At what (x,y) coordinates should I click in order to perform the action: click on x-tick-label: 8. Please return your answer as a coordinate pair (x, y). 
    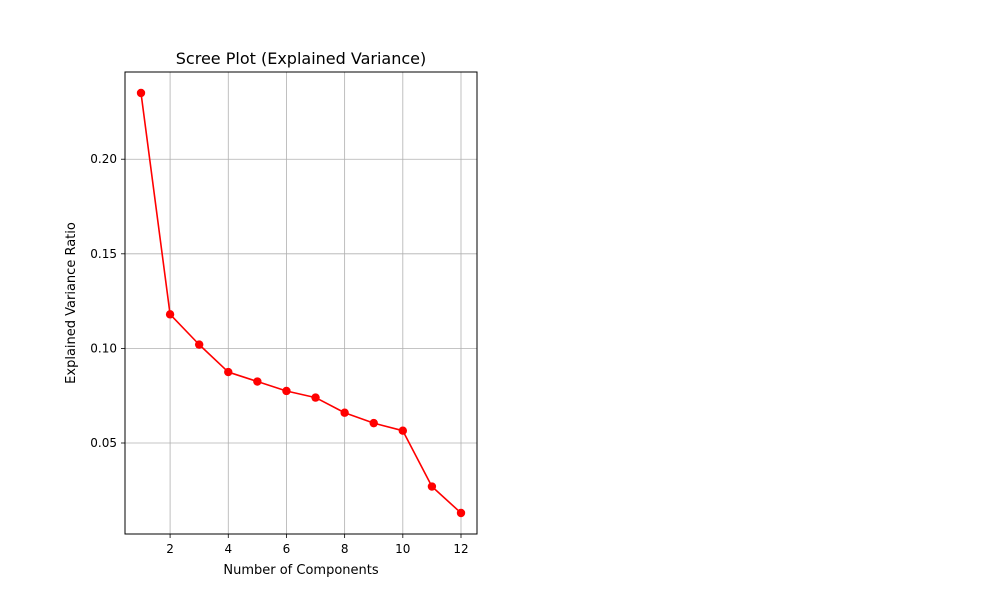
    Looking at the image, I should click on (345, 549).